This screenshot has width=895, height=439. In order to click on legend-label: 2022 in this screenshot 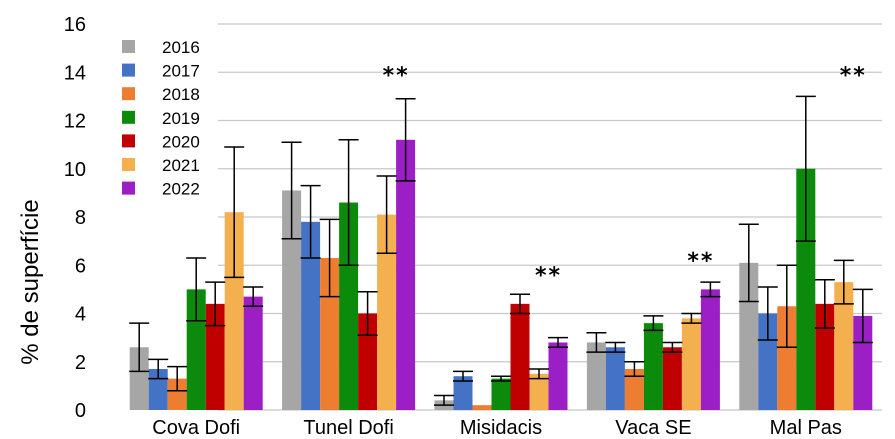, I will do `click(181, 189)`.